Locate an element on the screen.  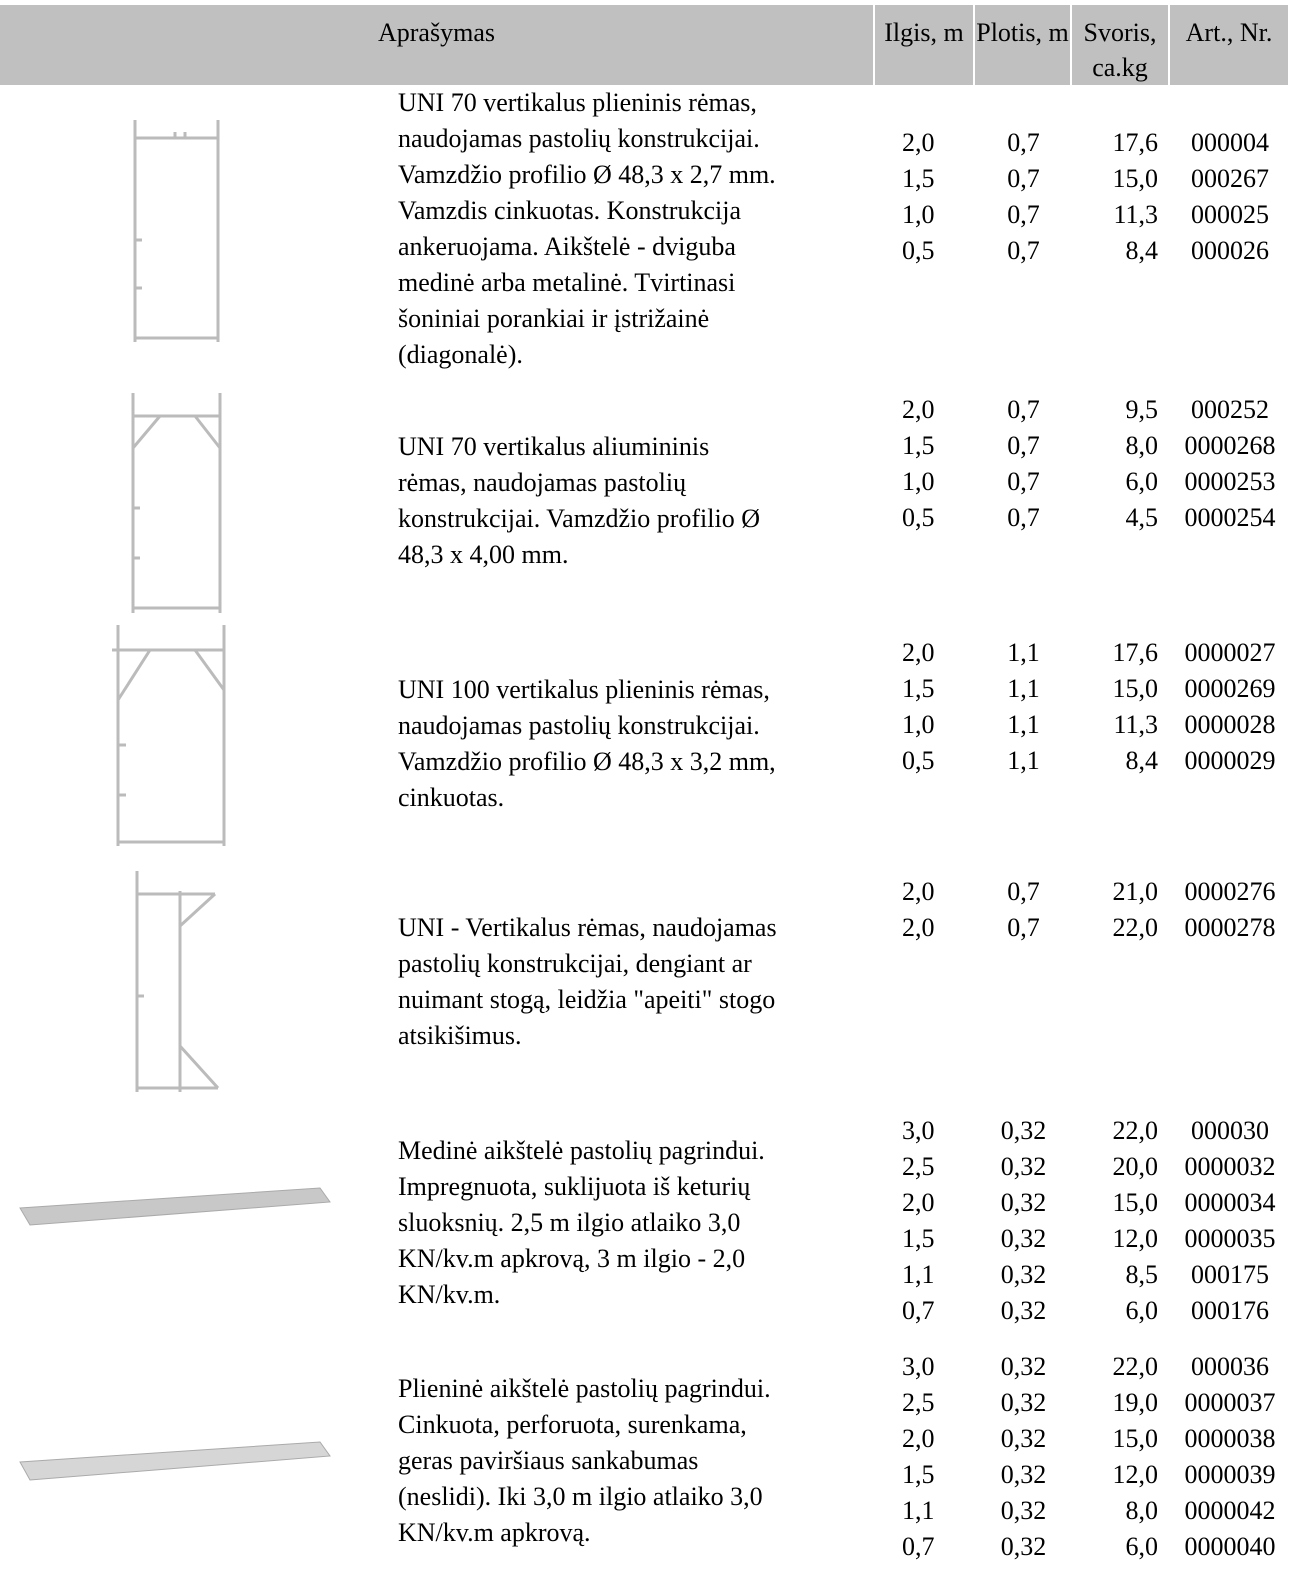
value-cell: 0000039 is located at coordinates (1230, 1474).